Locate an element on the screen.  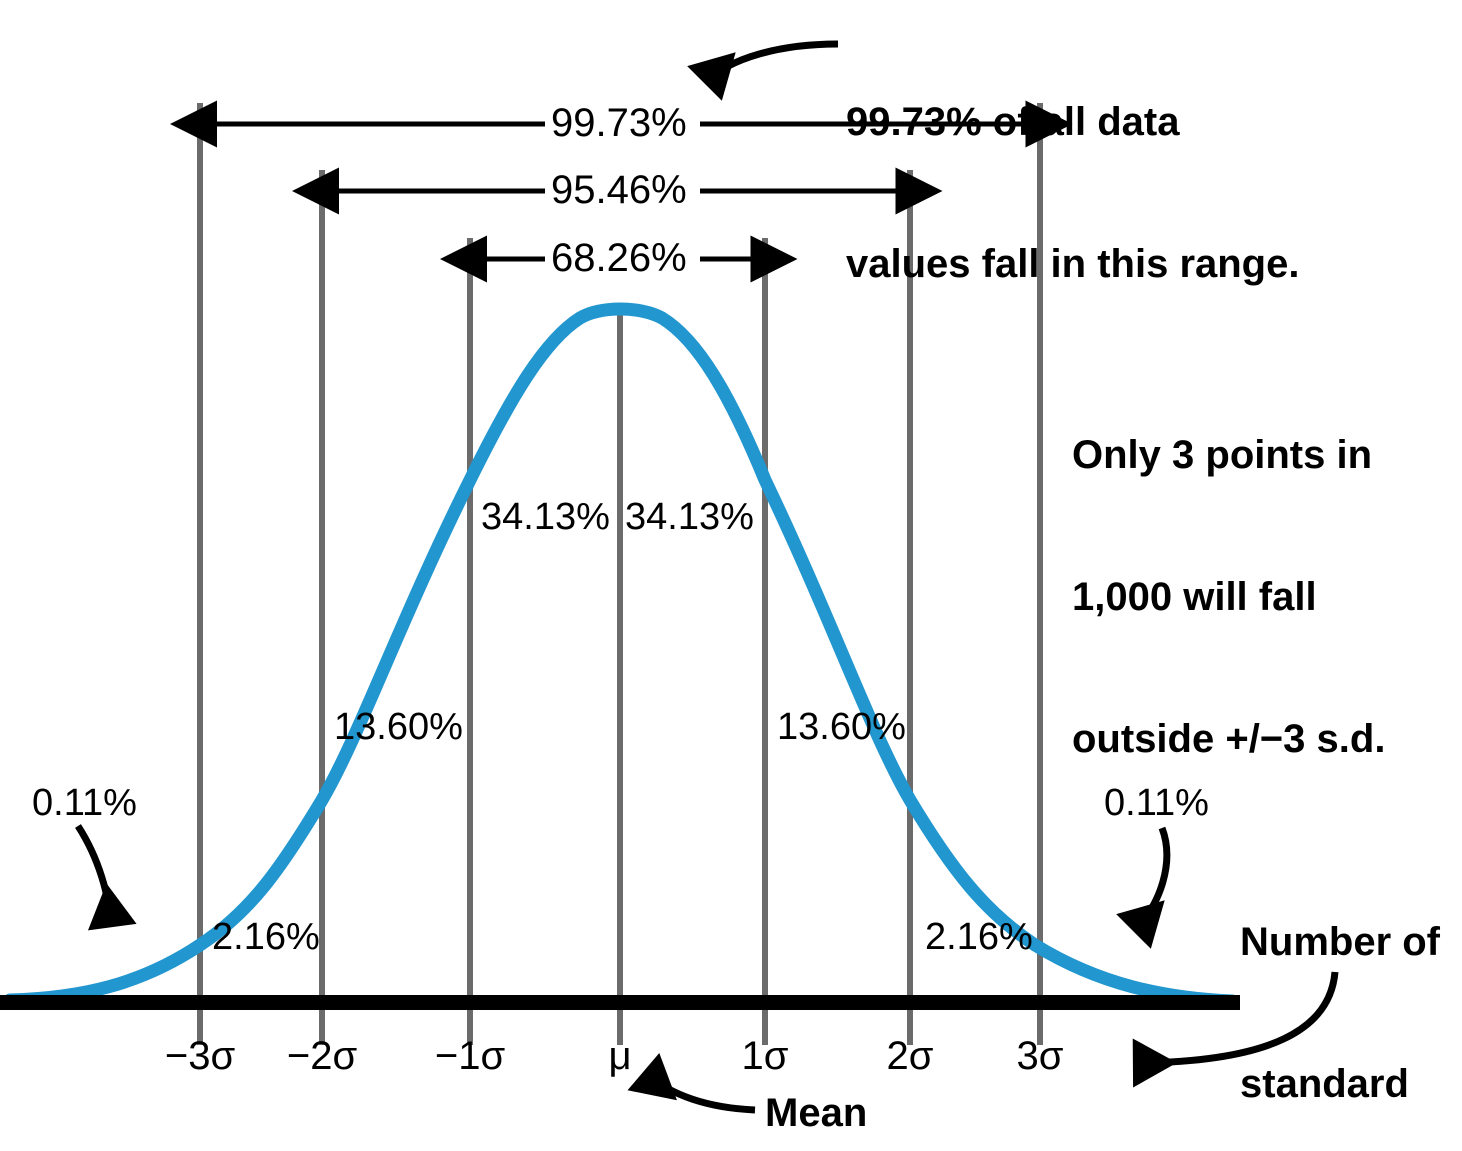
range-label-99-73: 99.73% is located at coordinates (619, 123).